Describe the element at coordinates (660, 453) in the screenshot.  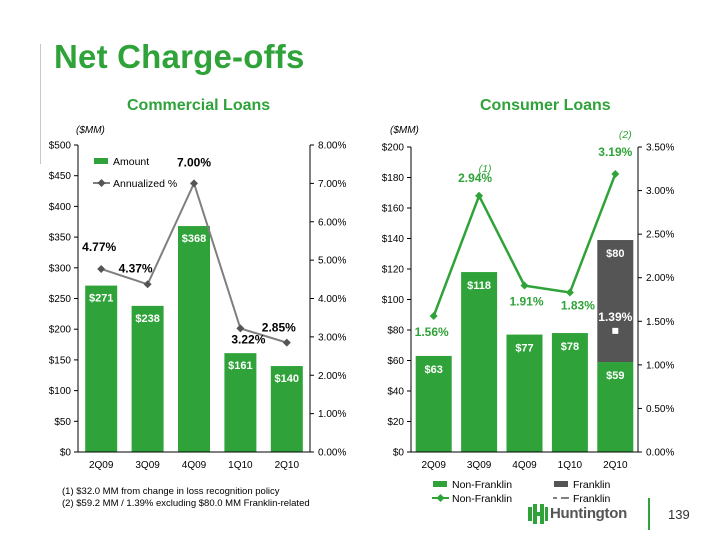
I see `consumer-right-tick-label: 0.00%` at that location.